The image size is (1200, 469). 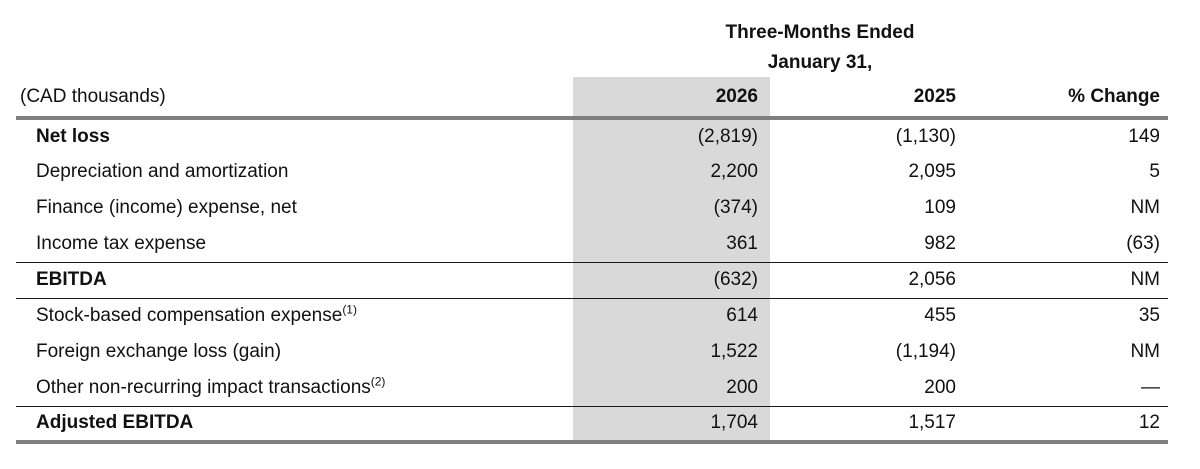 What do you see at coordinates (1068, 315) in the screenshot?
I see `value-pct-change: 35` at bounding box center [1068, 315].